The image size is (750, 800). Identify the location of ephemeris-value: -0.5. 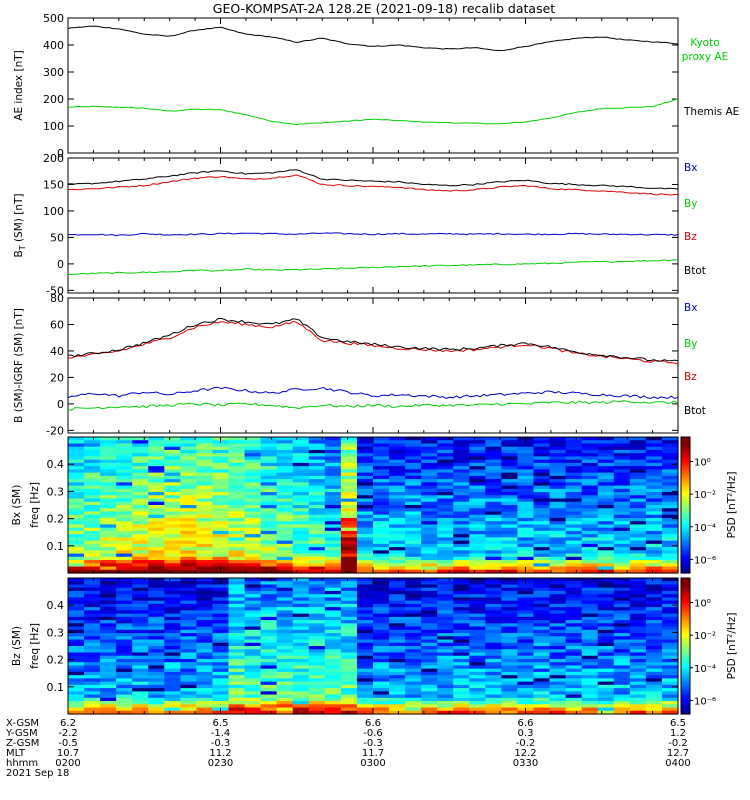
(68, 743).